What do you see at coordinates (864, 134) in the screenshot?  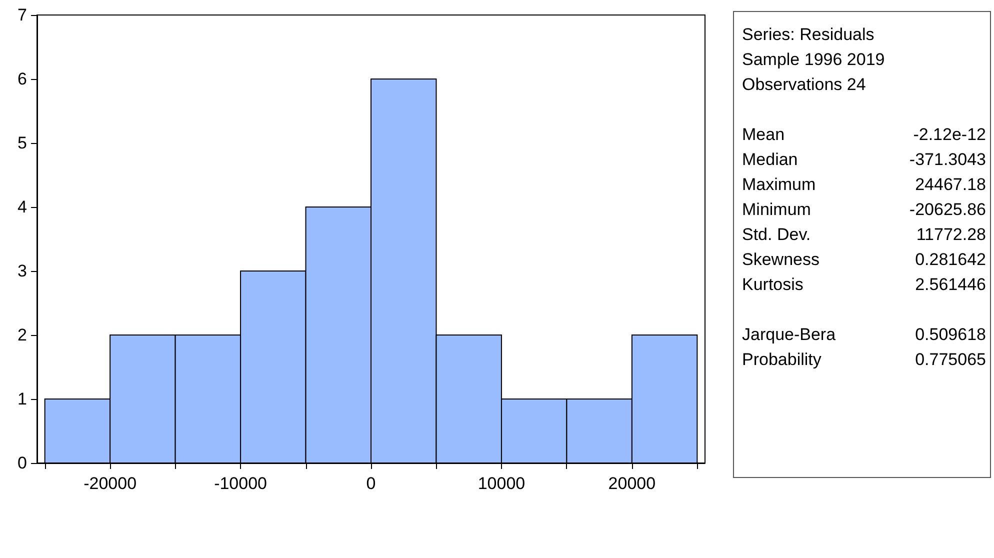 I see `text: Mean -2.12e-12` at bounding box center [864, 134].